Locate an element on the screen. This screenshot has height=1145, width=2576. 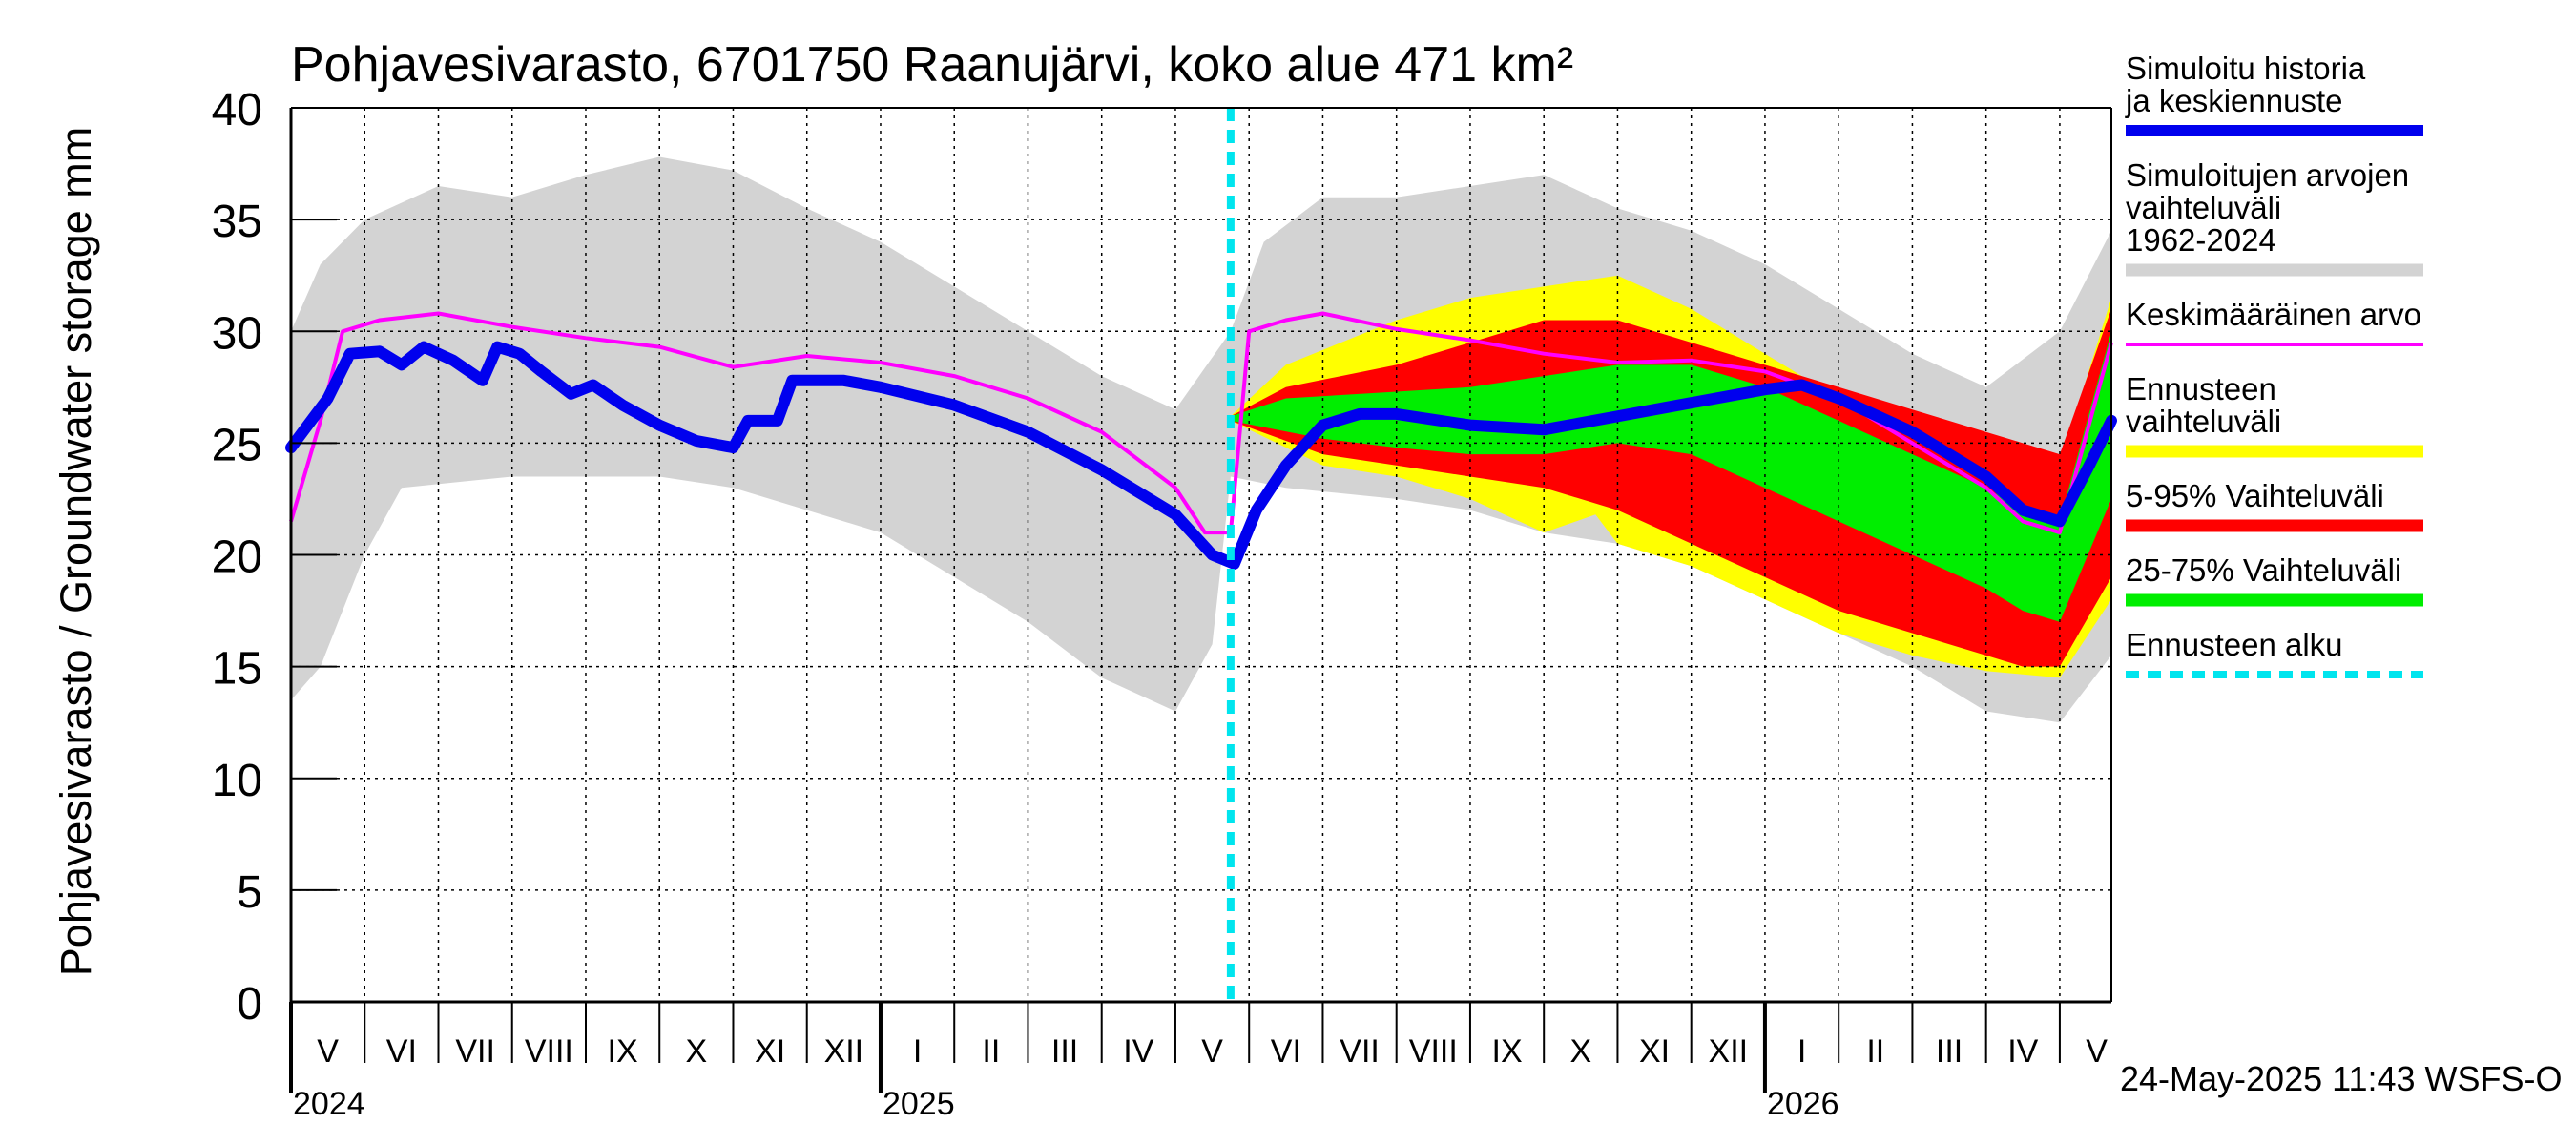
legend-label-25-75-vaihteluv-li: 25-75% Vaihteluväli is located at coordinates (2263, 570).